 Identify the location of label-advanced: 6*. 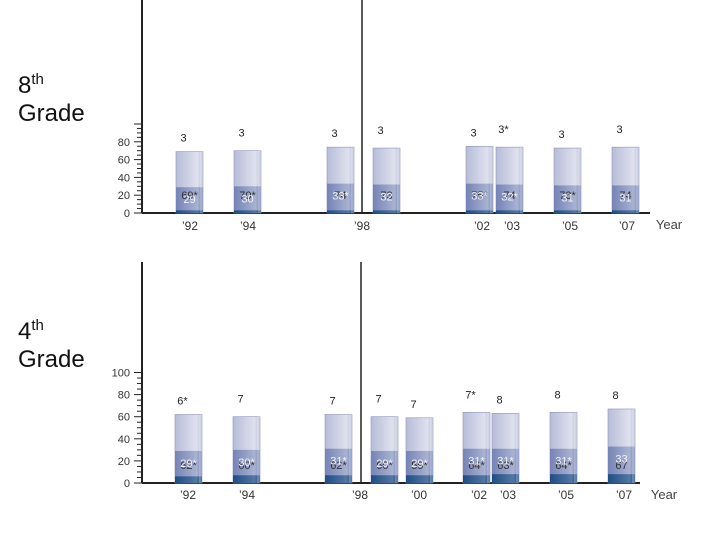
(182, 401).